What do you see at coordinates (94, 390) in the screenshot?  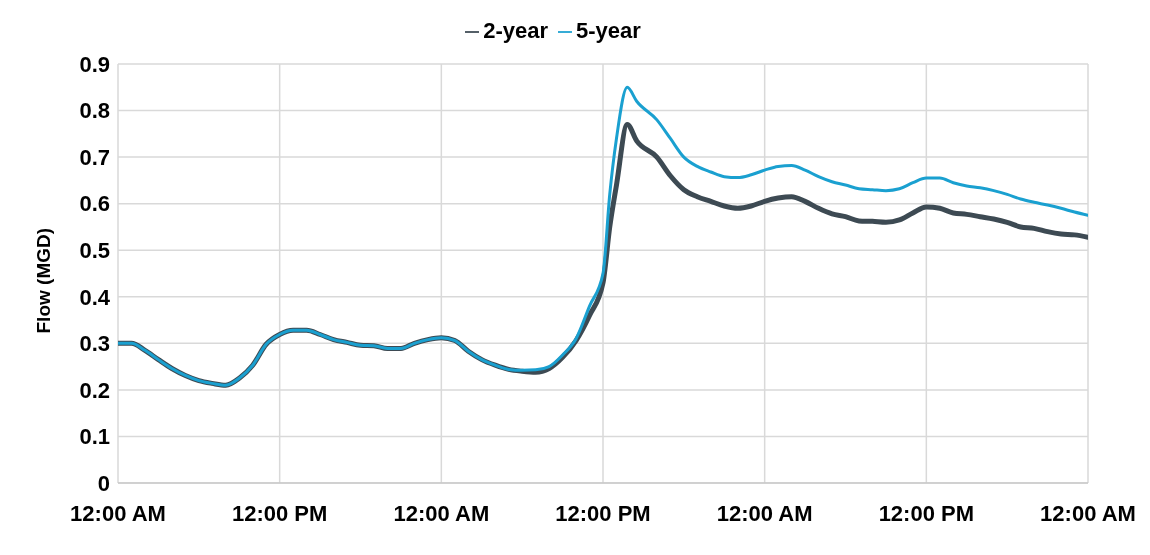 I see `y-tick-label: 0.2` at bounding box center [94, 390].